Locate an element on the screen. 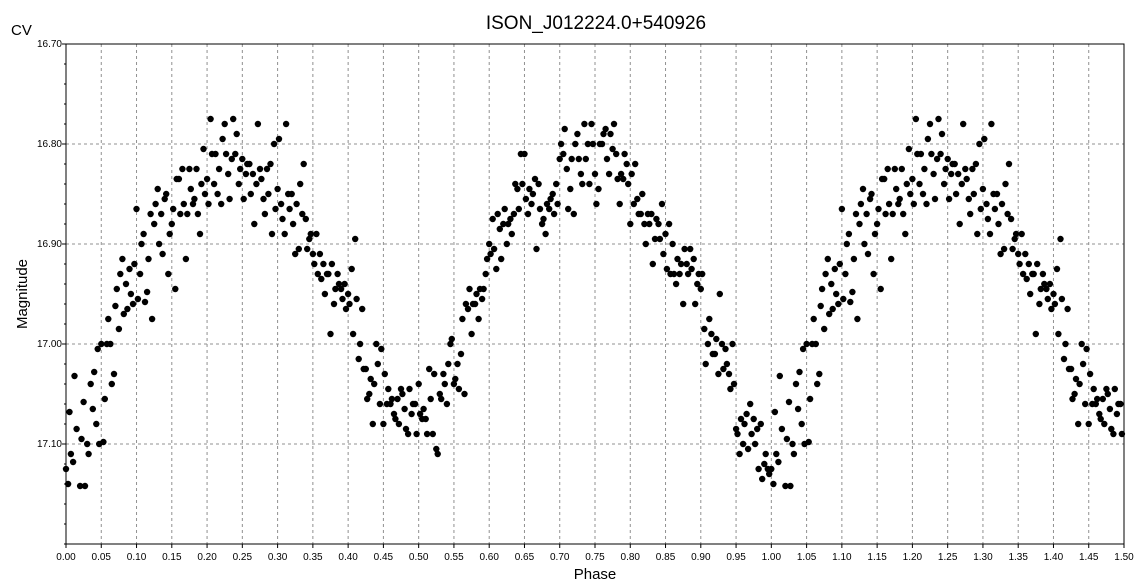 This screenshot has width=1138, height=586. y-tick-label: 16.90 is located at coordinates (49, 244).